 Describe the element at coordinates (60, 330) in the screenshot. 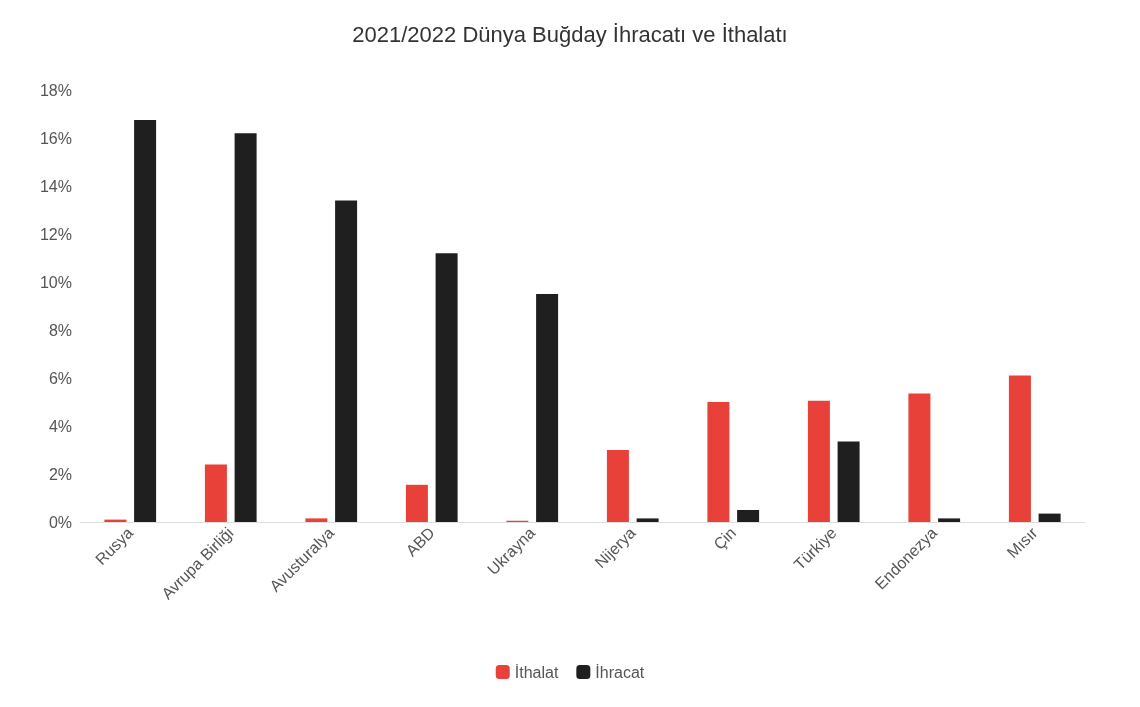

I see `y-tick-label: 8%` at that location.